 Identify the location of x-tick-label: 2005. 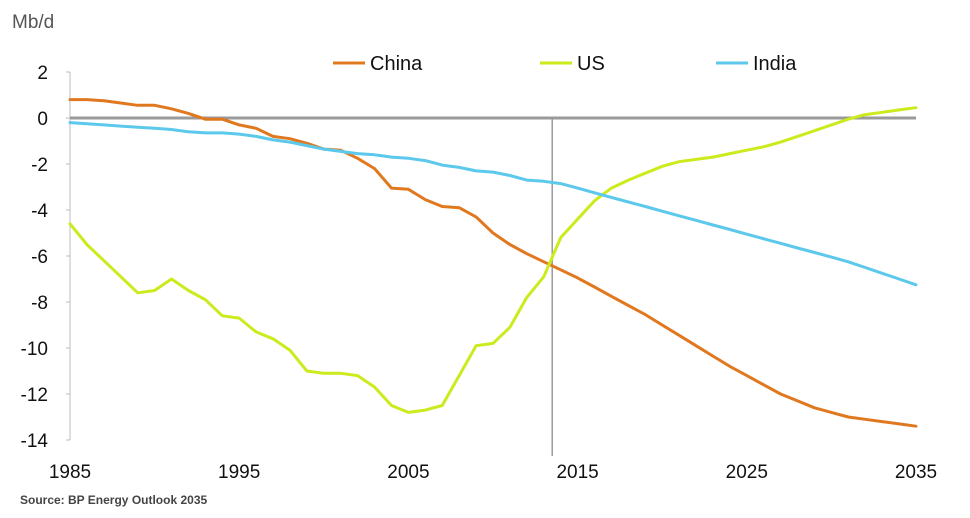
(408, 472).